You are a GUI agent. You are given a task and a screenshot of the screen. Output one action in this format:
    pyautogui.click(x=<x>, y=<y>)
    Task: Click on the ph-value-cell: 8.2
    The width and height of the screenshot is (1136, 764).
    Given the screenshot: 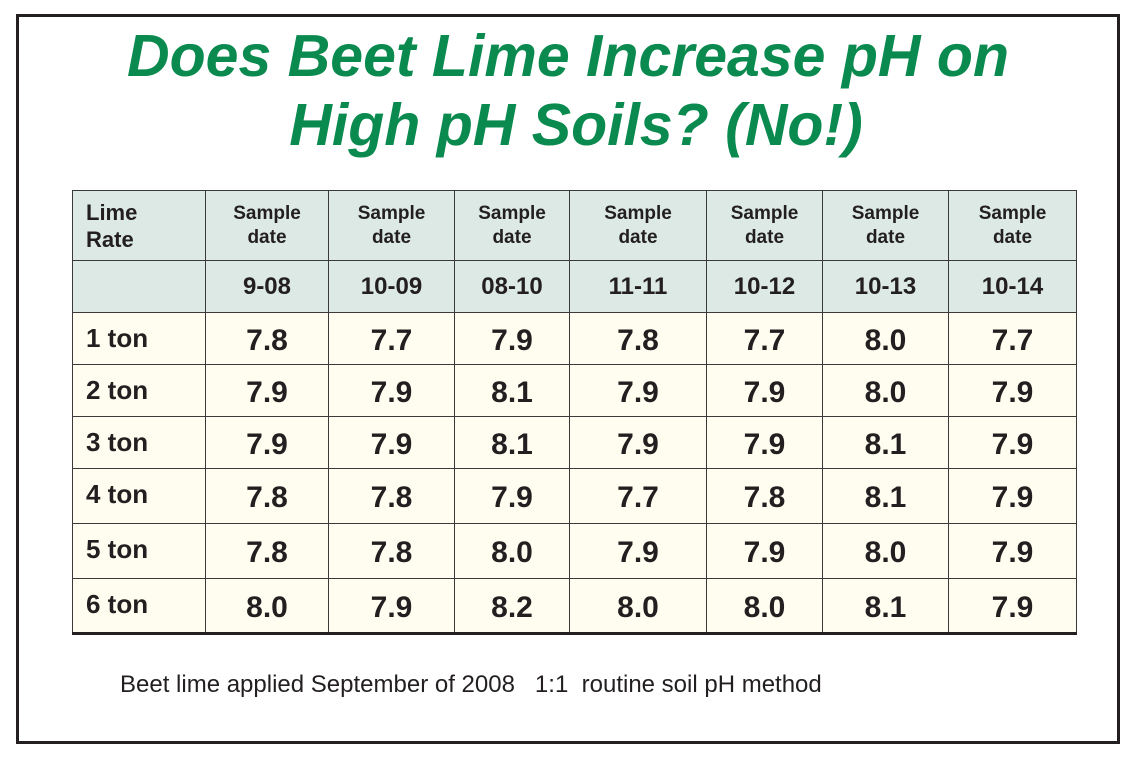 What is the action you would take?
    pyautogui.click(x=512, y=606)
    